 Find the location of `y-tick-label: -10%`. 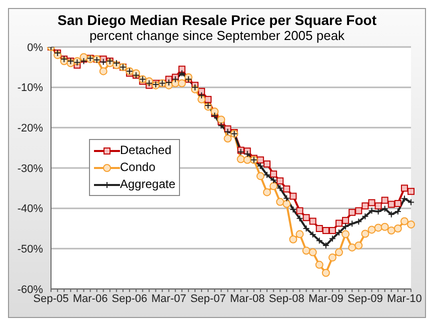

y-tick-label: -10% is located at coordinates (30, 88).